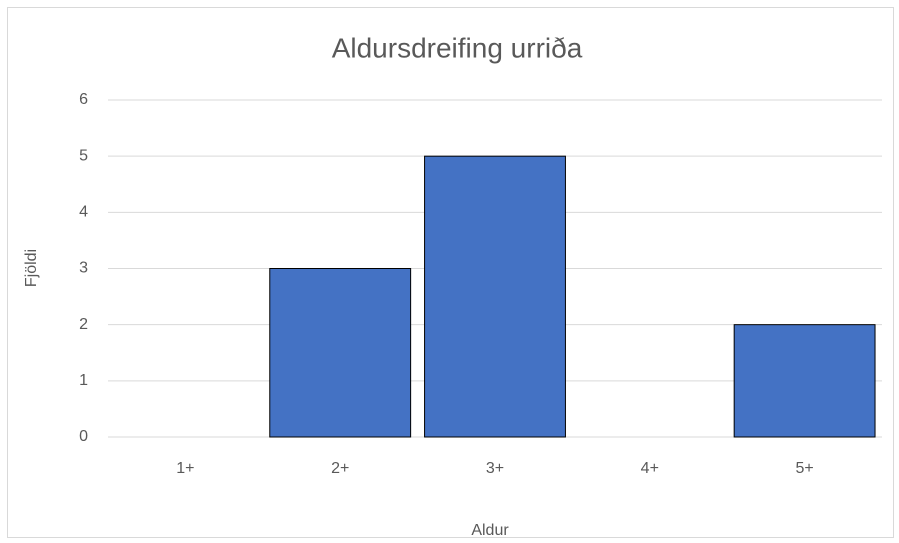 This screenshot has height=543, width=899. What do you see at coordinates (83, 155) in the screenshot?
I see `y-tick-label: 5` at bounding box center [83, 155].